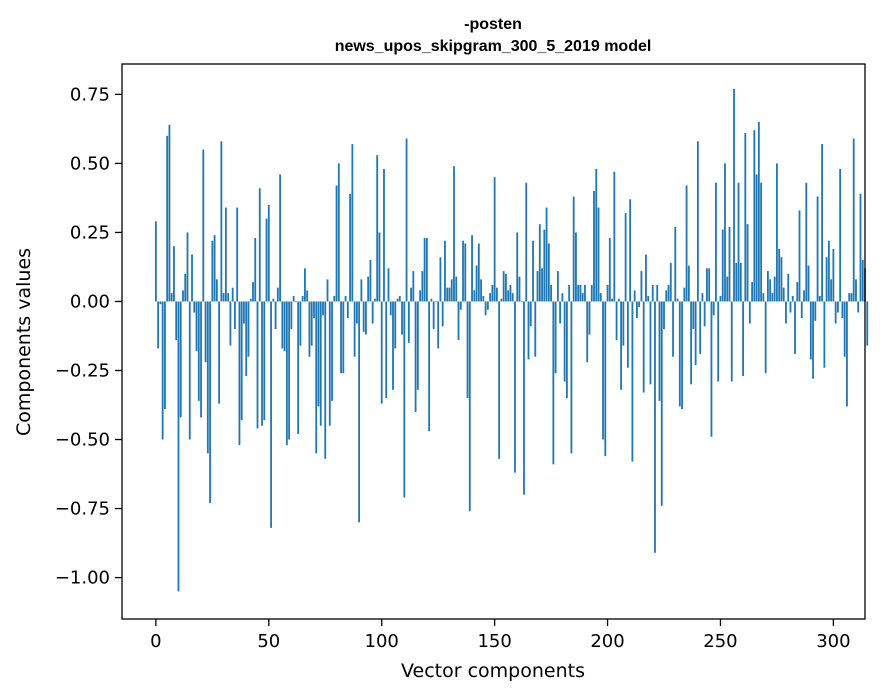 Image resolution: width=880 pixels, height=696 pixels. I want to click on y-tick-label: 0.50, so click(90, 163).